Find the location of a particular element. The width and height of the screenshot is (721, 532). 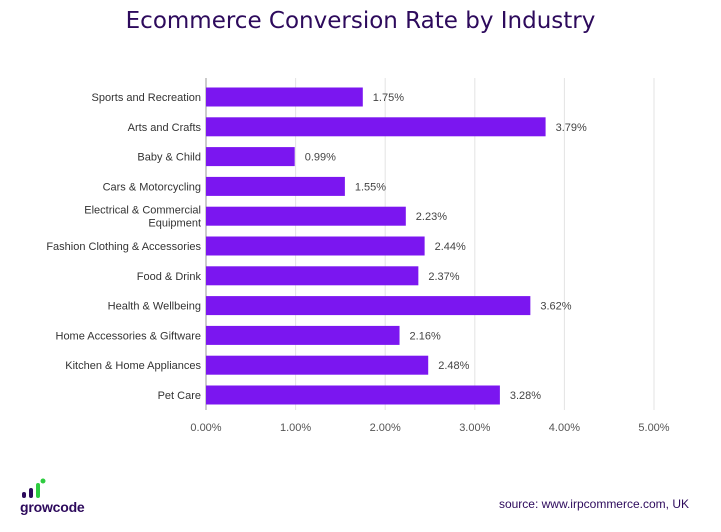

x-tick-label: 2.00% is located at coordinates (385, 428).